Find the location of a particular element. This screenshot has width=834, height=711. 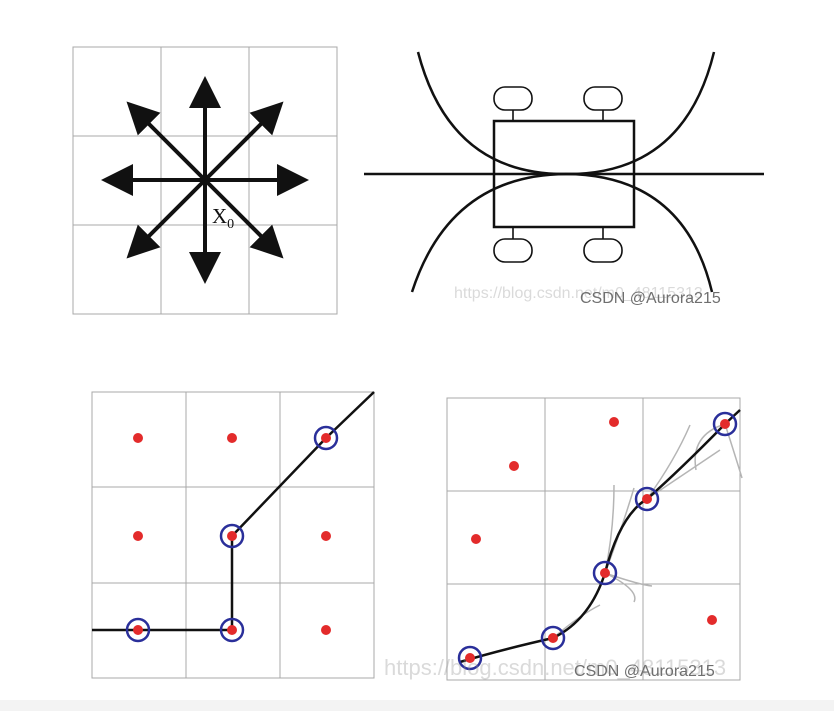

wheel-front-right is located at coordinates (603, 98).